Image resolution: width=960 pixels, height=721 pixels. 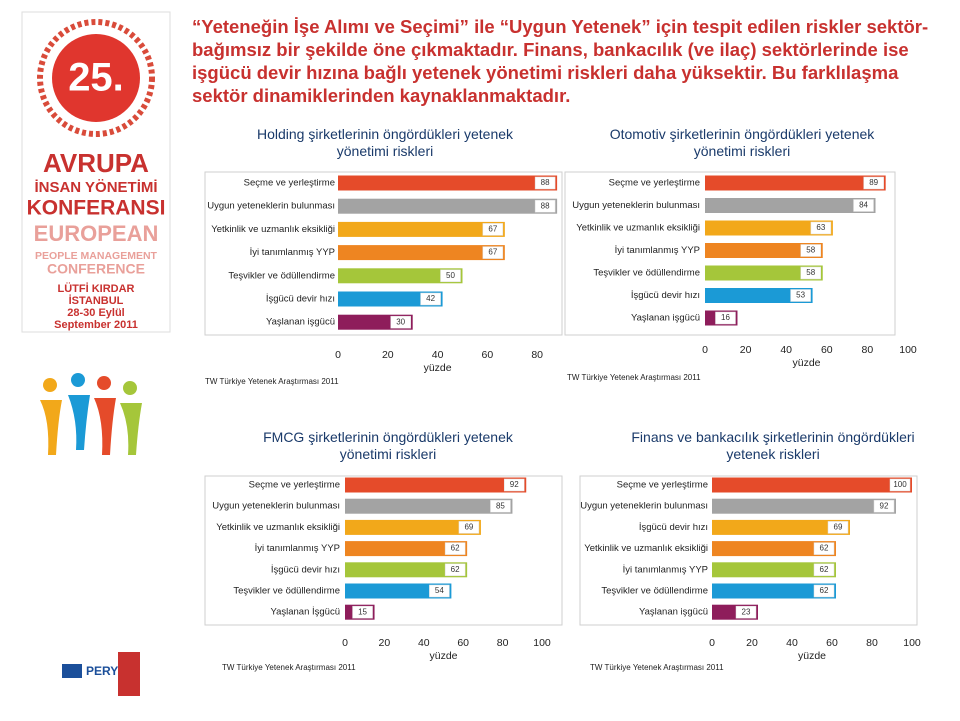 I want to click on logo-disc, so click(x=96, y=78).